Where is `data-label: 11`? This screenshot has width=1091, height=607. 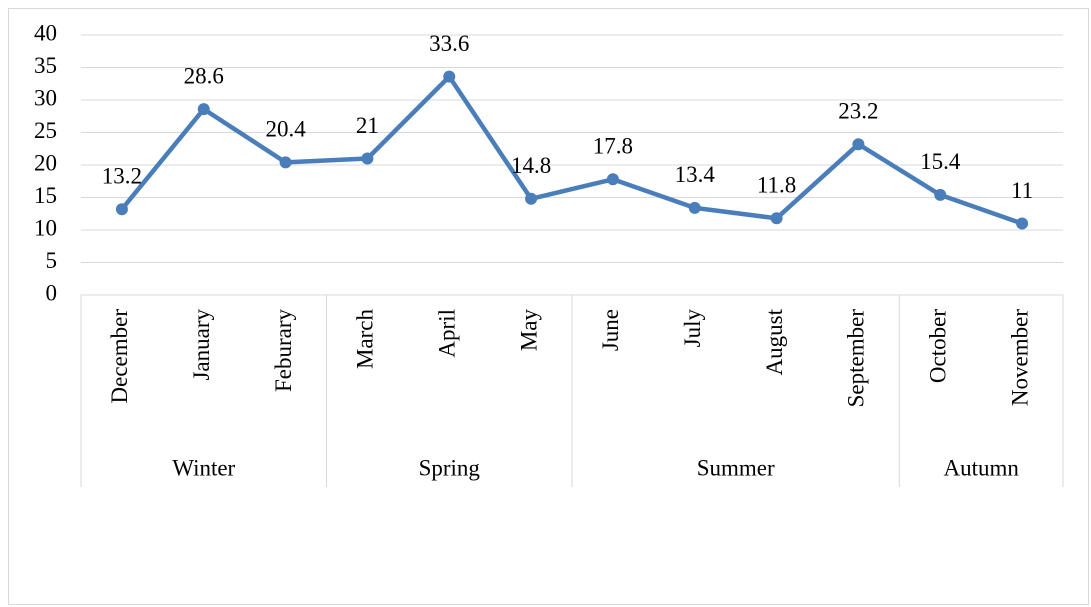
data-label: 11 is located at coordinates (1022, 190).